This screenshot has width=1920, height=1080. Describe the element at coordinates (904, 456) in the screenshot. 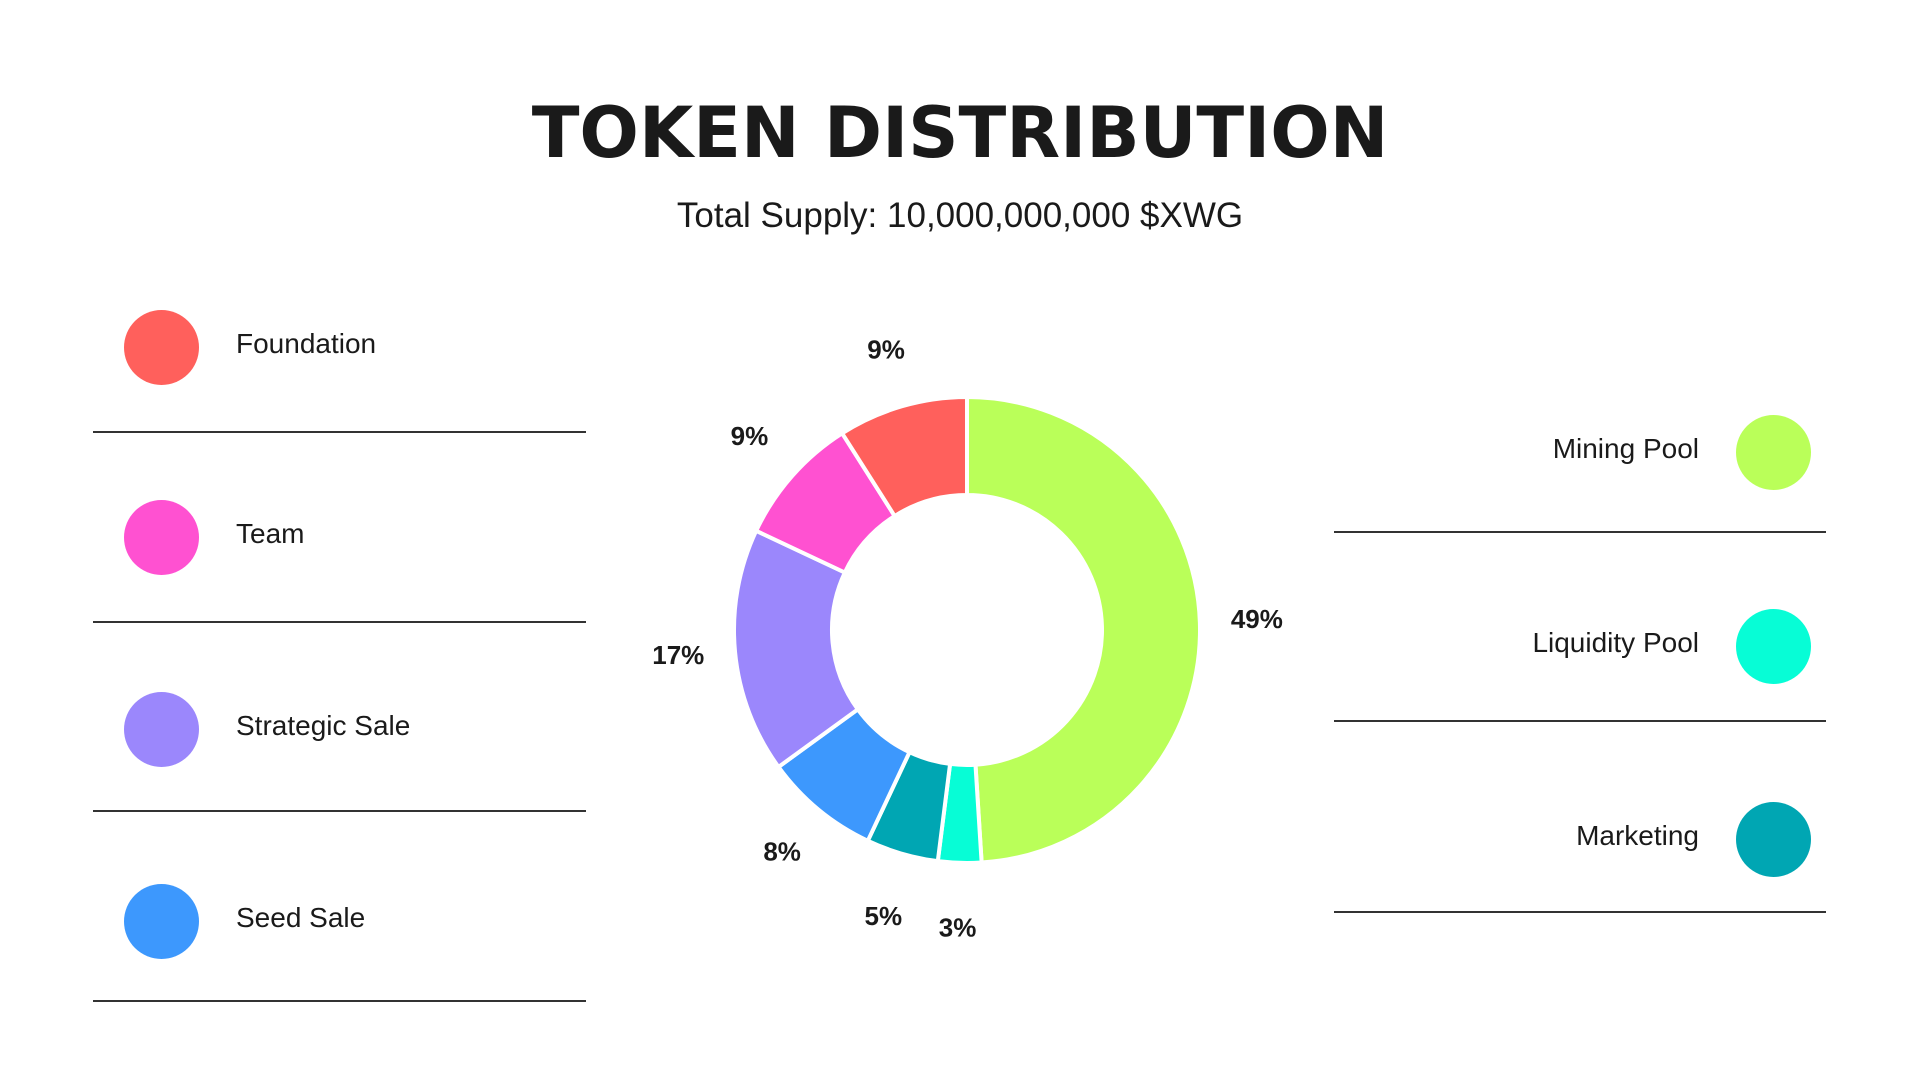

I see `donut-slice-foundation` at that location.